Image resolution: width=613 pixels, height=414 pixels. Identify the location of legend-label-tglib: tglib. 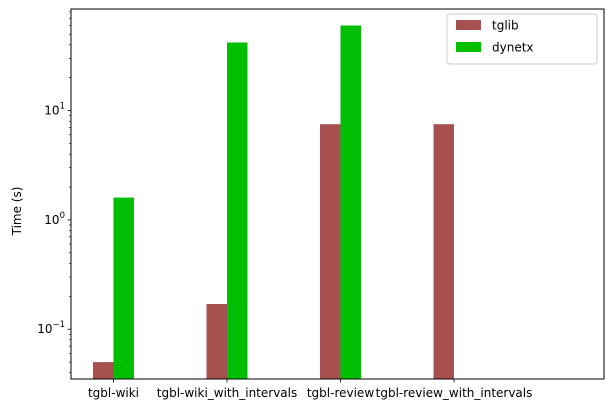
(505, 26).